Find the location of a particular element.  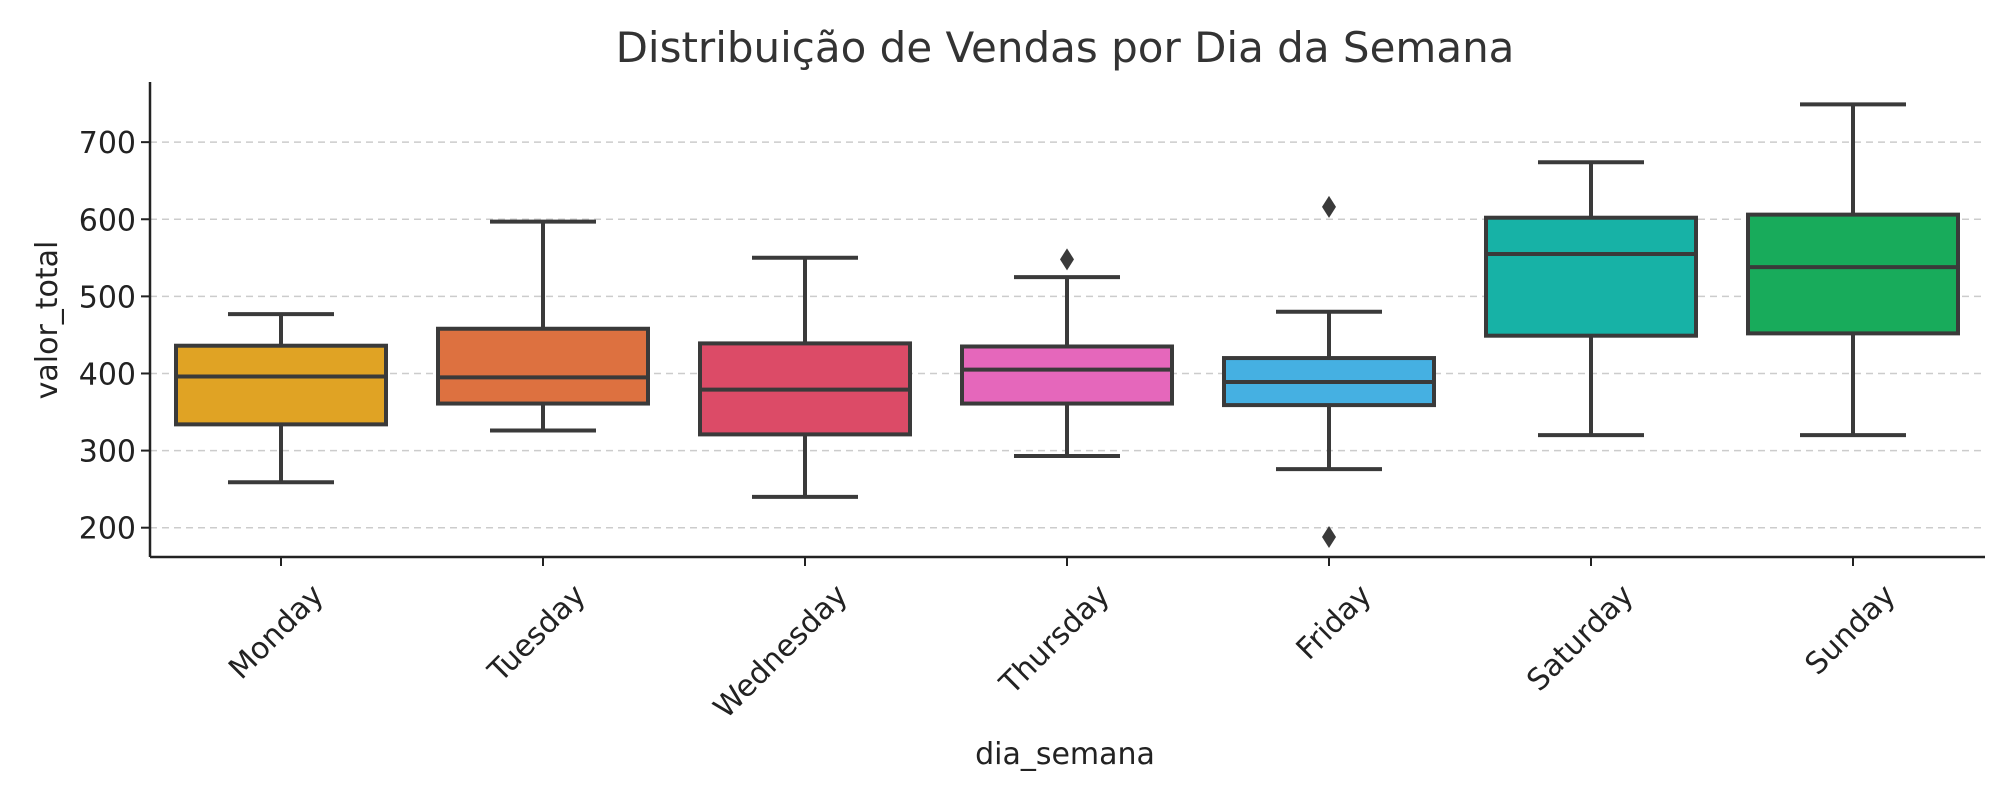

box-group-saturday is located at coordinates (1591, 299).